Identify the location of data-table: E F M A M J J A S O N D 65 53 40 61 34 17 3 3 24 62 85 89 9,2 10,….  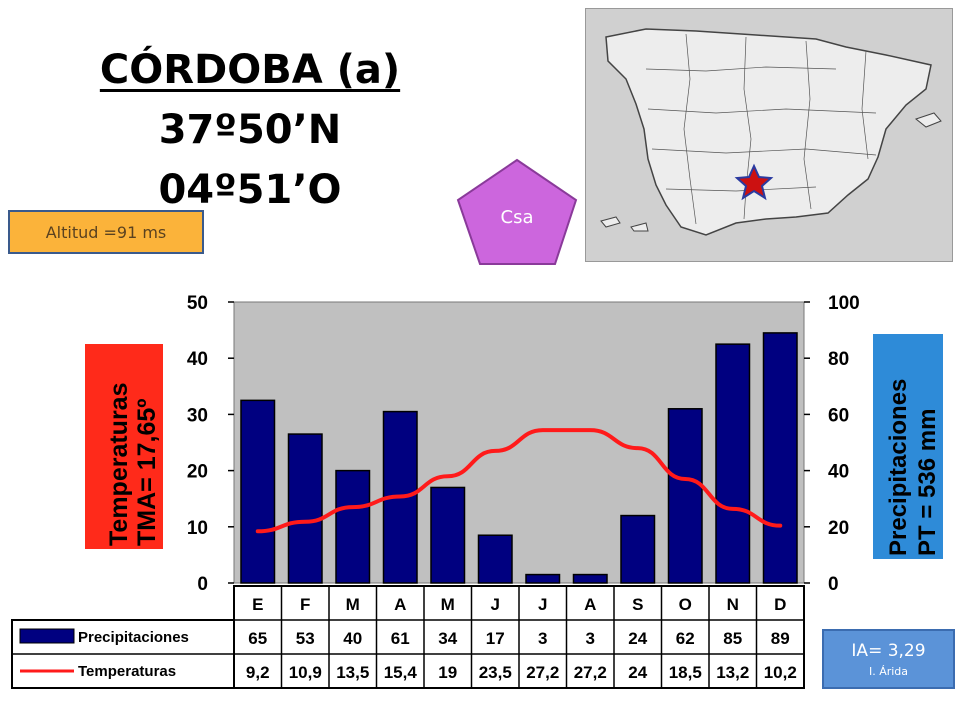
(408, 637).